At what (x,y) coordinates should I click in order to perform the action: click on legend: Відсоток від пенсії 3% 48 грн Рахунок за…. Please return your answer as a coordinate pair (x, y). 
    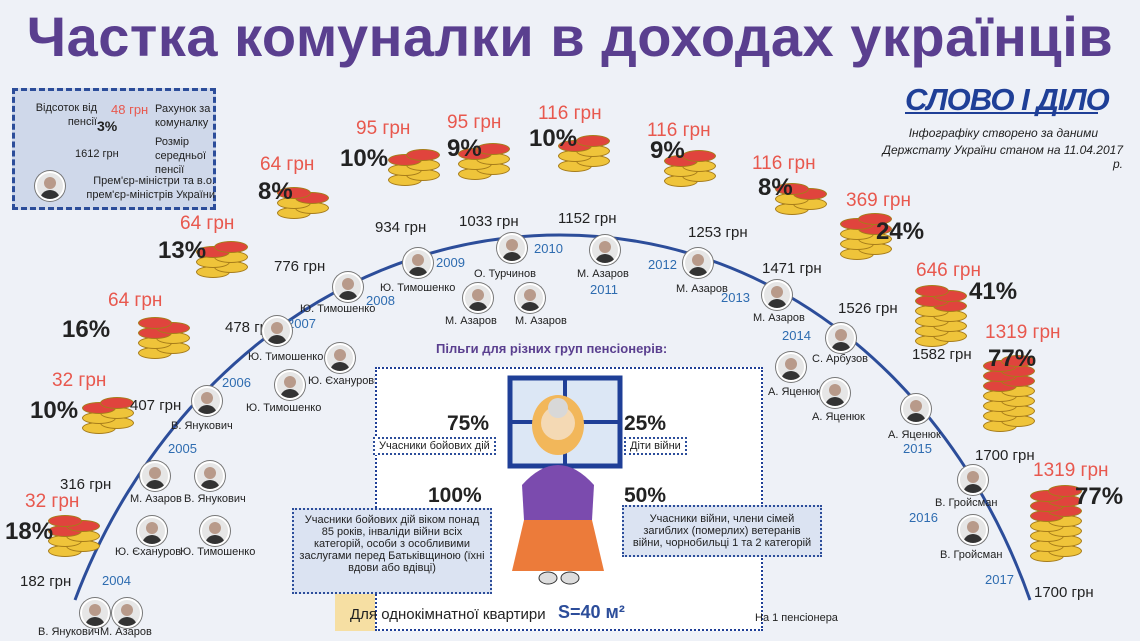
    Looking at the image, I should click on (114, 149).